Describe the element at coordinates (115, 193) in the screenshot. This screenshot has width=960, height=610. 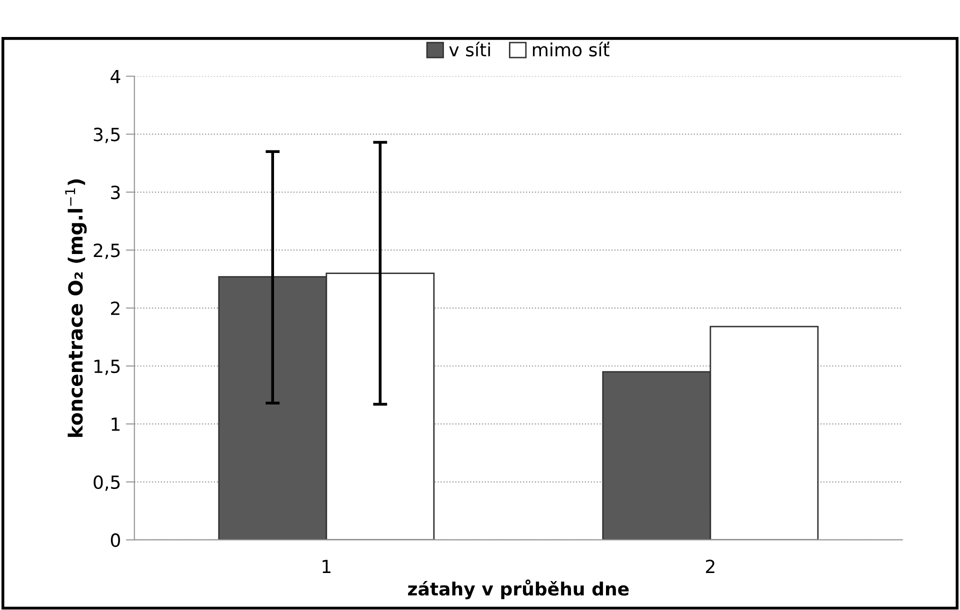
I see `y-tick-label: 3` at that location.